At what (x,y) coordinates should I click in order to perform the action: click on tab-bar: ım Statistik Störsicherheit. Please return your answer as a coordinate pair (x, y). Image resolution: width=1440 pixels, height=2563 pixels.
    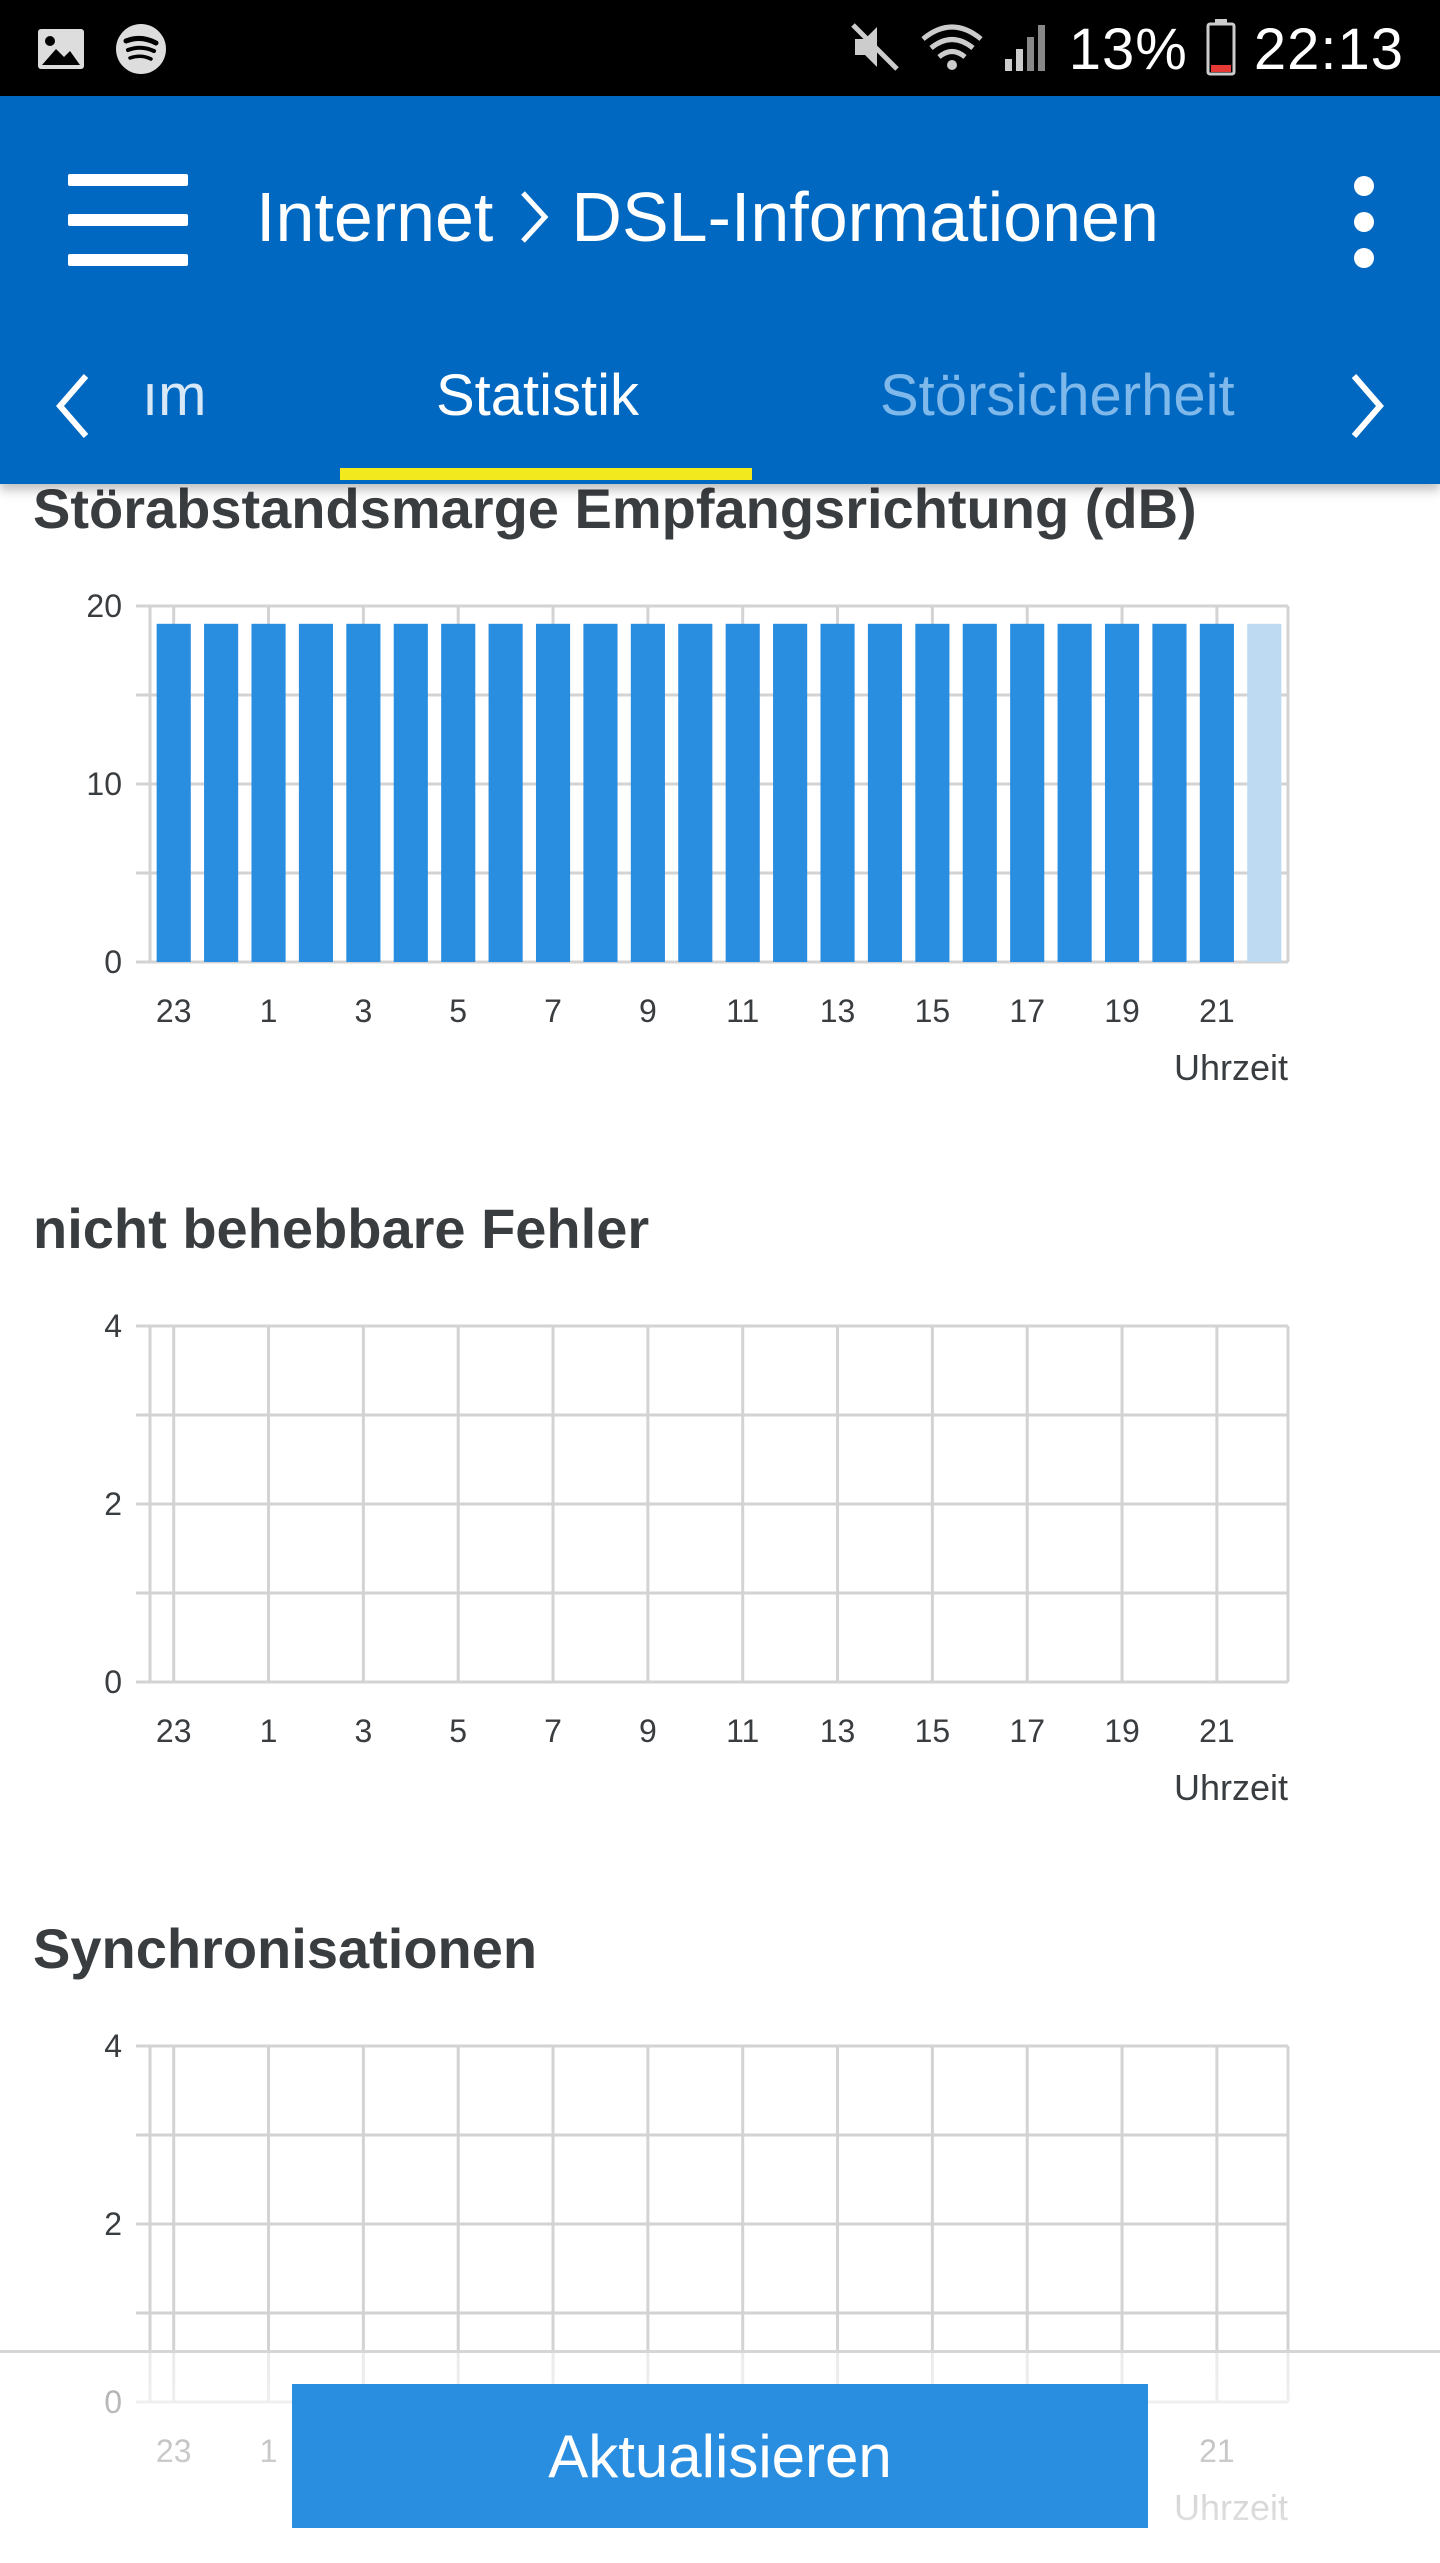
    Looking at the image, I should click on (720, 410).